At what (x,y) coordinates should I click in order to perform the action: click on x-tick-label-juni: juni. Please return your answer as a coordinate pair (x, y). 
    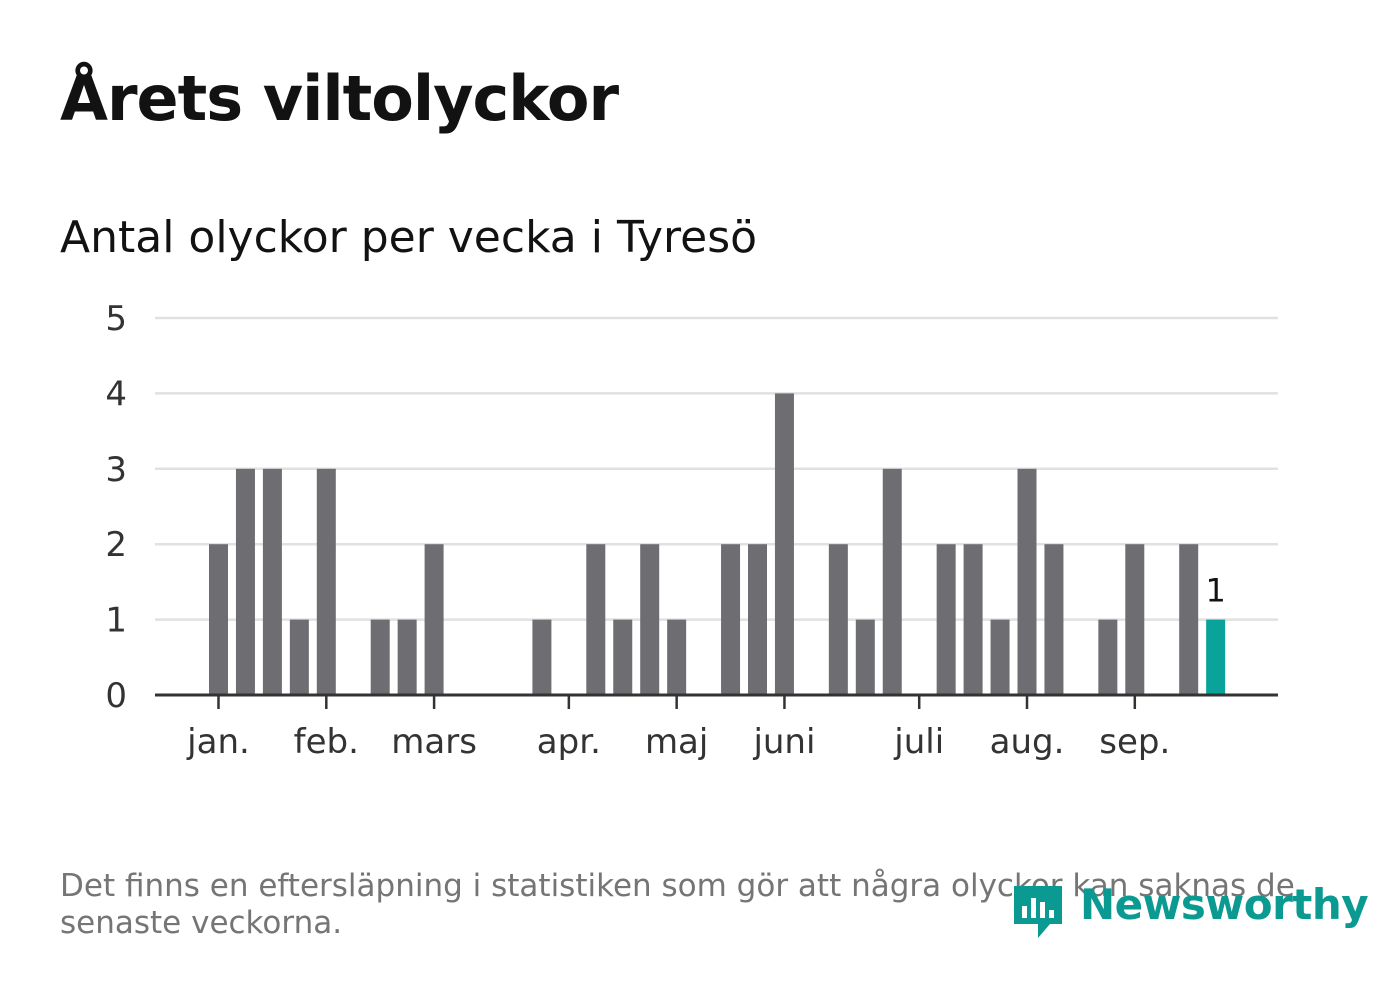
    Looking at the image, I should click on (783, 742).